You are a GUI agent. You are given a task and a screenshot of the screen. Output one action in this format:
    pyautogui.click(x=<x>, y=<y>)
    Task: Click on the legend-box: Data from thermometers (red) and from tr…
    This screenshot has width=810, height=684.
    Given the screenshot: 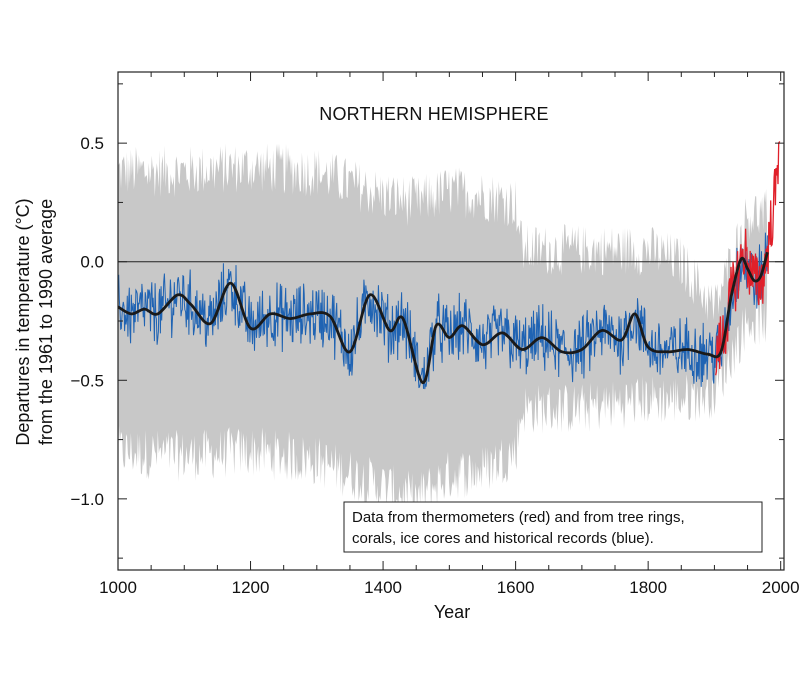 What is the action you would take?
    pyautogui.click(x=553, y=527)
    